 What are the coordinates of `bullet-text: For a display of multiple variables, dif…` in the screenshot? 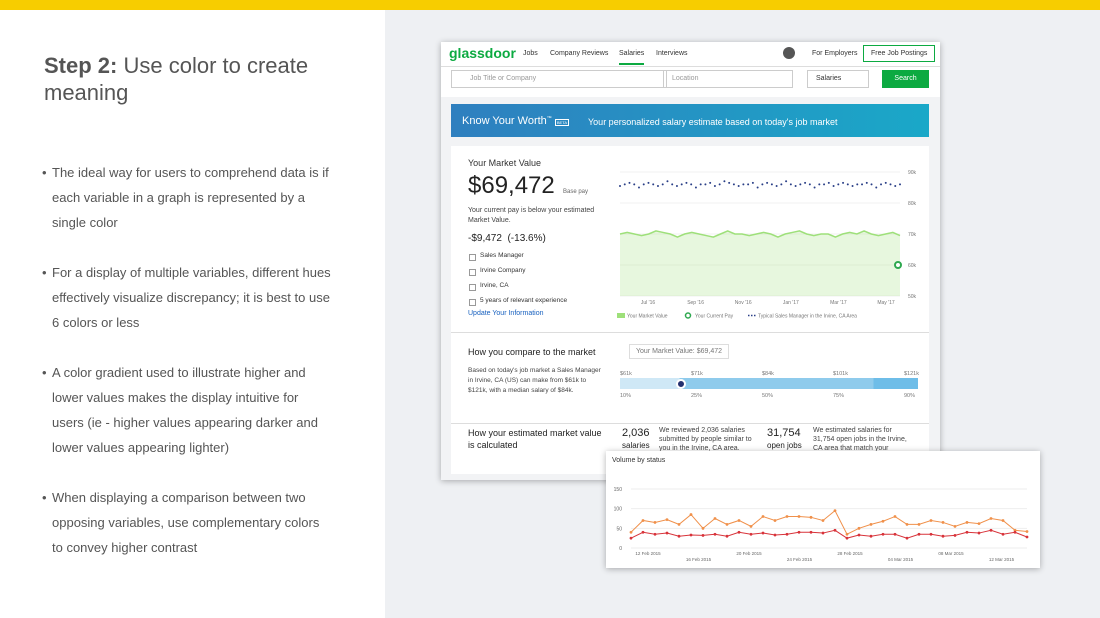 It's located at (191, 297).